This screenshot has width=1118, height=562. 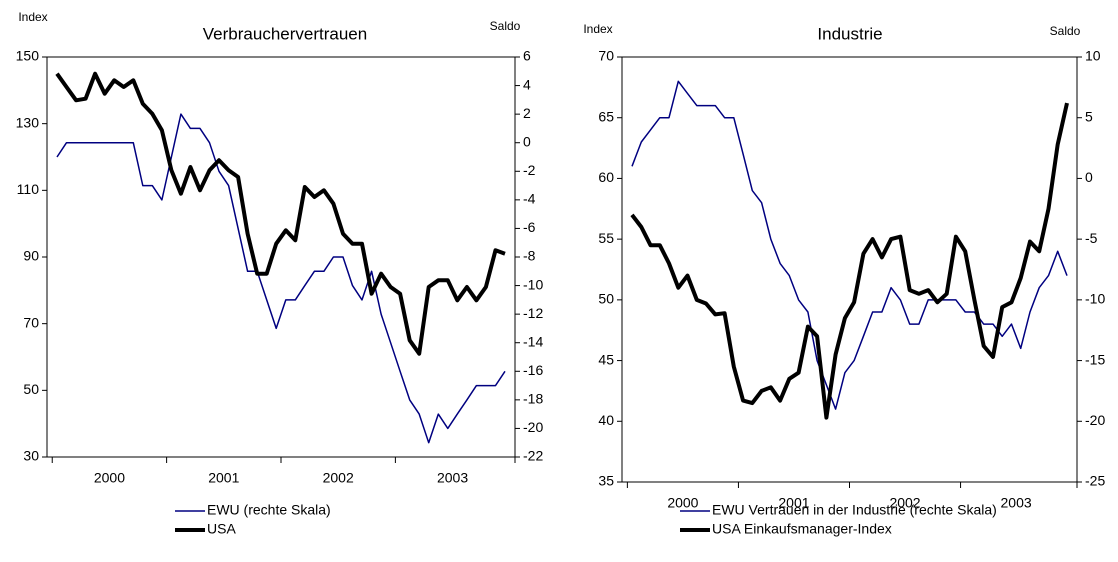 I want to click on legend-label: USA Einkaufsmanager-Index, so click(x=802, y=529).